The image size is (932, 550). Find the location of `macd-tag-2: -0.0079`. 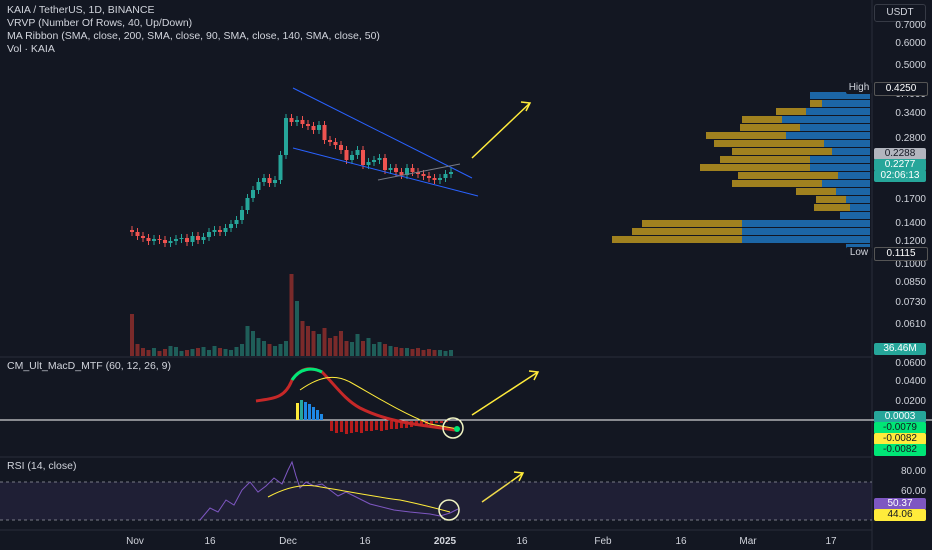

macd-tag-2: -0.0079 is located at coordinates (900, 428).